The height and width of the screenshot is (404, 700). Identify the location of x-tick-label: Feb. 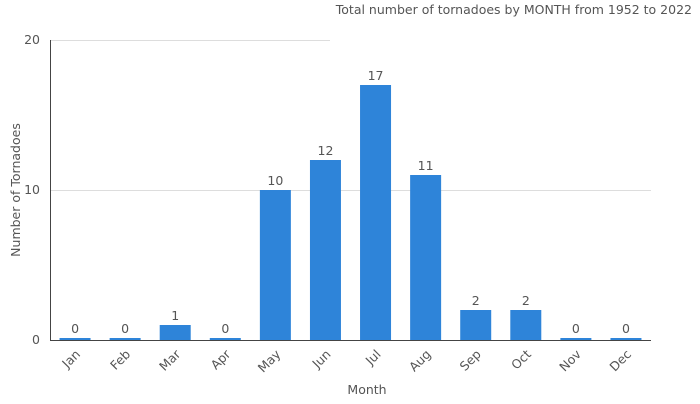
(120, 359).